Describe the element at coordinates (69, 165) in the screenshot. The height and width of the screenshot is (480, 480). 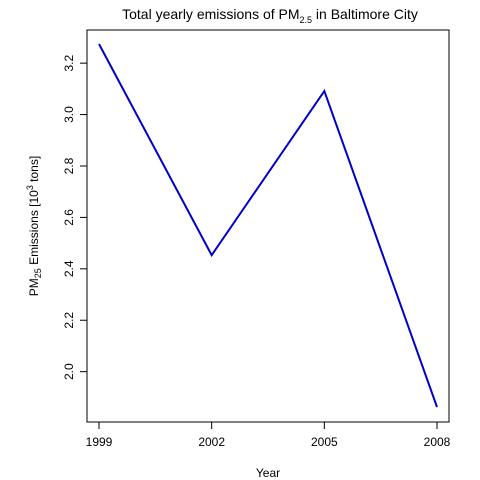
I see `y-tick-label: 2.8` at that location.